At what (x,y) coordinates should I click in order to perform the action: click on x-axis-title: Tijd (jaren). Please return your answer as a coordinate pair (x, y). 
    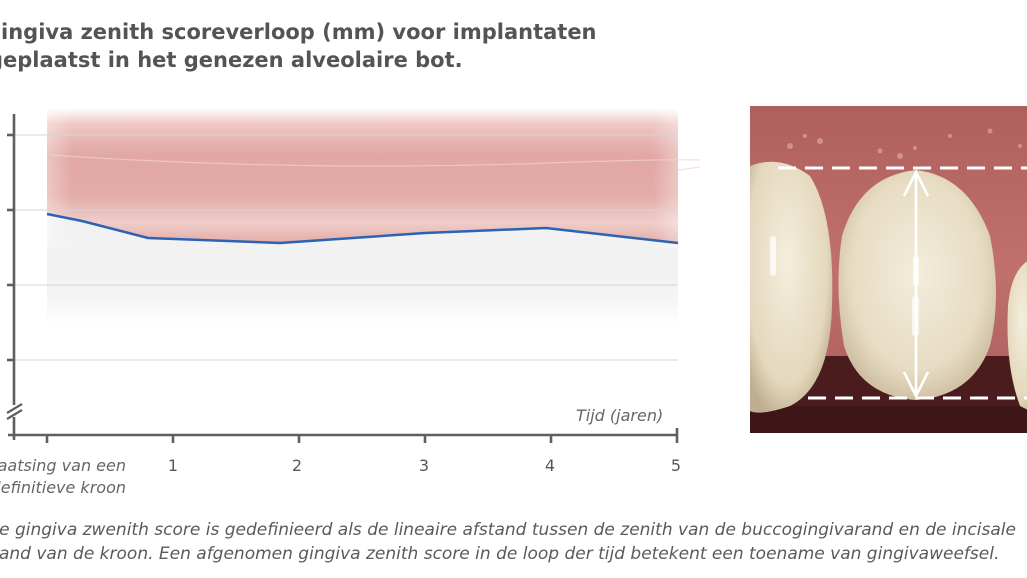
    Looking at the image, I should click on (620, 415).